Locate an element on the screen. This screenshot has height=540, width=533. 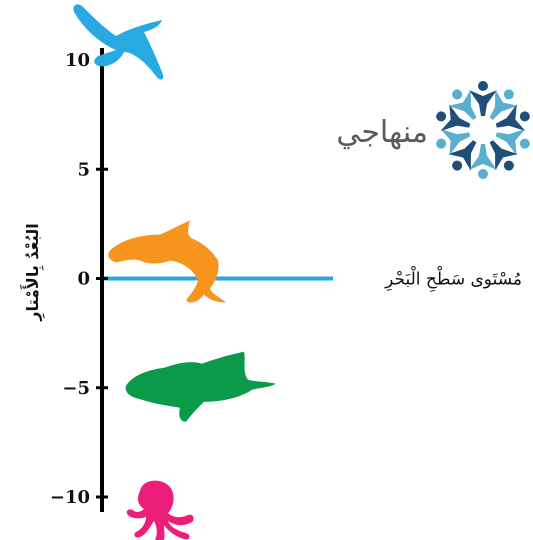
tick-label: 0 is located at coordinates (83, 279).